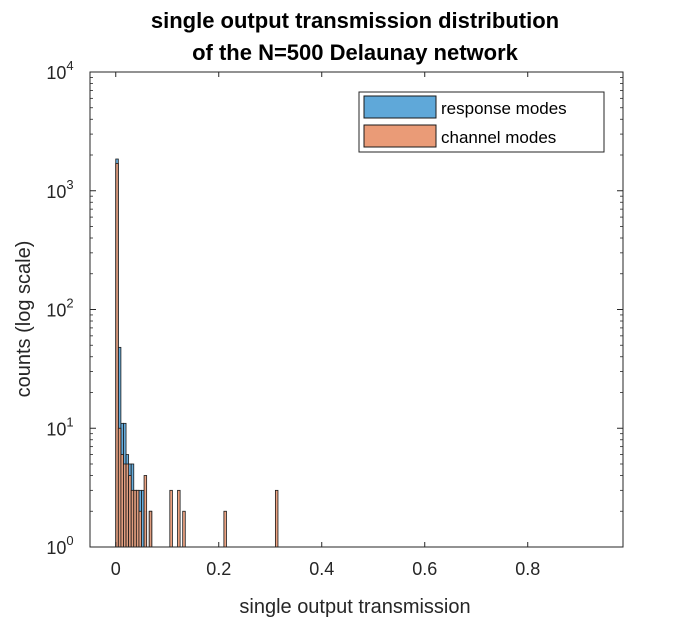 The width and height of the screenshot is (688, 626). I want to click on x-tick-label: 0.8, so click(527, 569).